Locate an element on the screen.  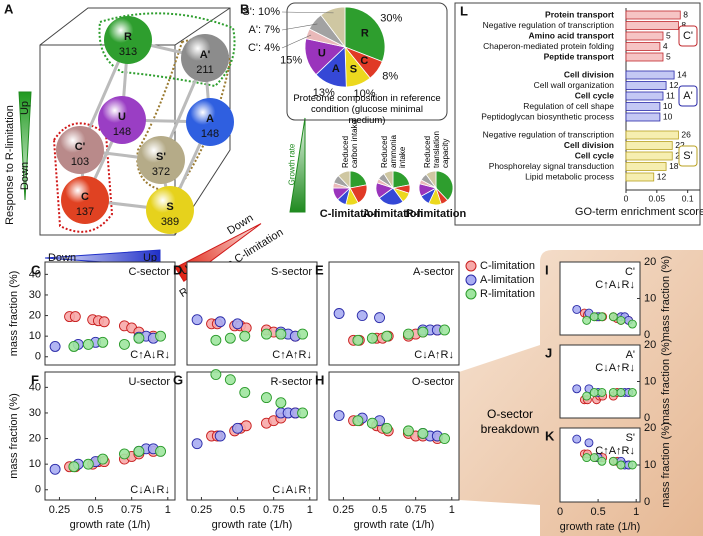
go-box is located at coordinates (577, 114).